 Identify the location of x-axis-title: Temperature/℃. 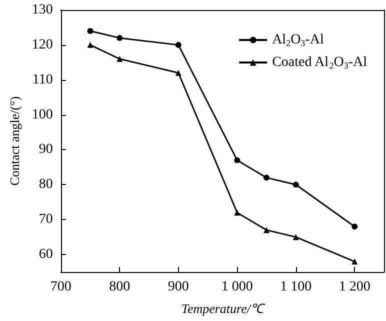
(223, 308).